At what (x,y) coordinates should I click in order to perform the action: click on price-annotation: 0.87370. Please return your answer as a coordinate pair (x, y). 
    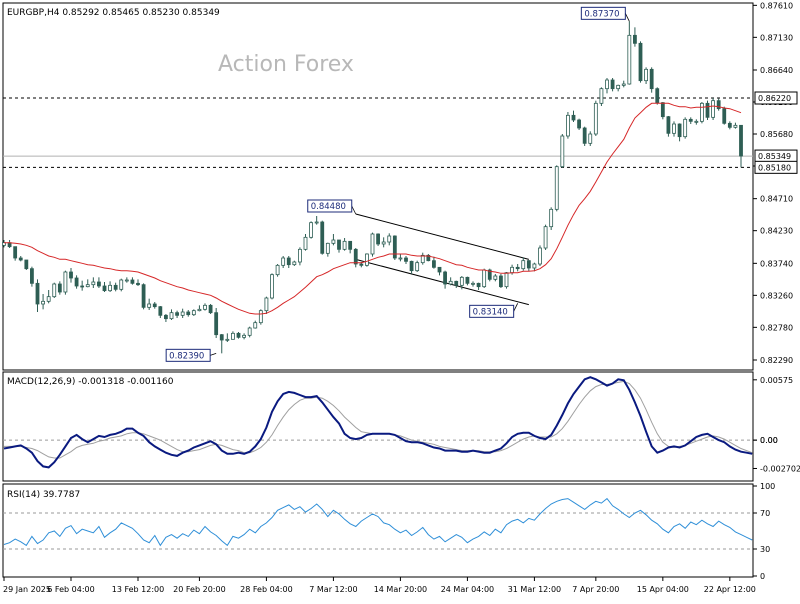
    Looking at the image, I should click on (605, 14).